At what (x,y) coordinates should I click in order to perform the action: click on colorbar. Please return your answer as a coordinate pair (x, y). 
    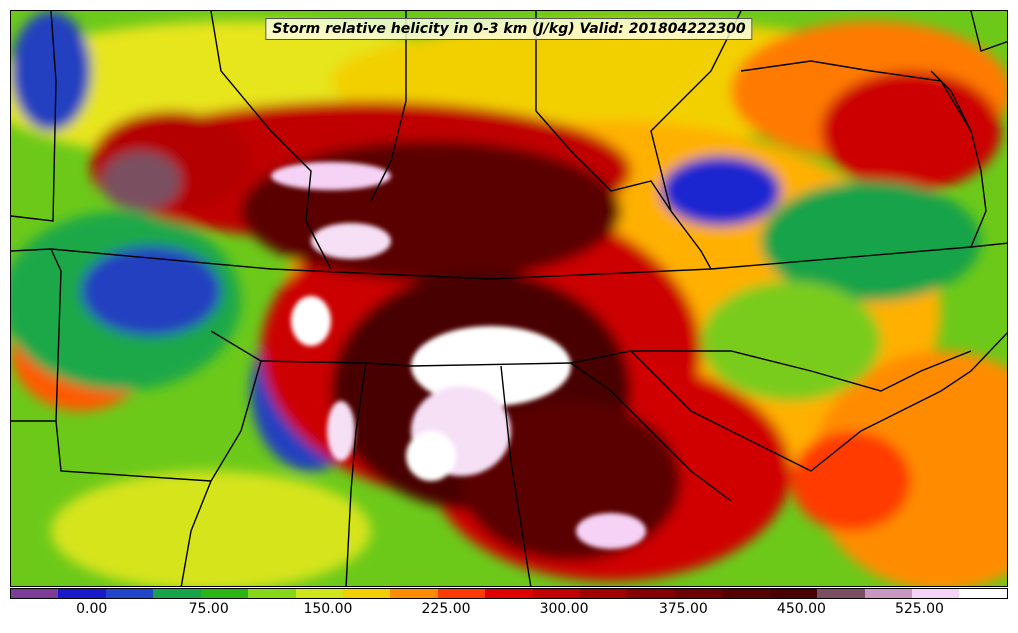
    Looking at the image, I should click on (509, 593).